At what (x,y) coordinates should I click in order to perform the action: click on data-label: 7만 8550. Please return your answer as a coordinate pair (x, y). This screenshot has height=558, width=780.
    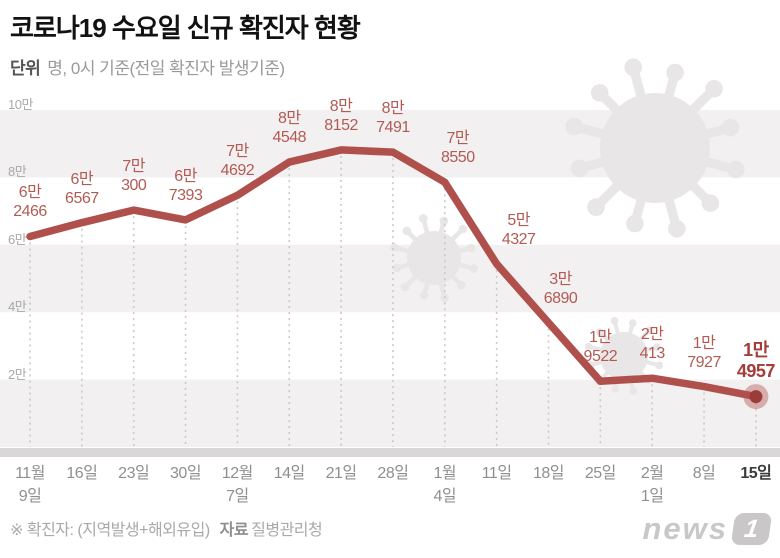
    Looking at the image, I should click on (458, 148).